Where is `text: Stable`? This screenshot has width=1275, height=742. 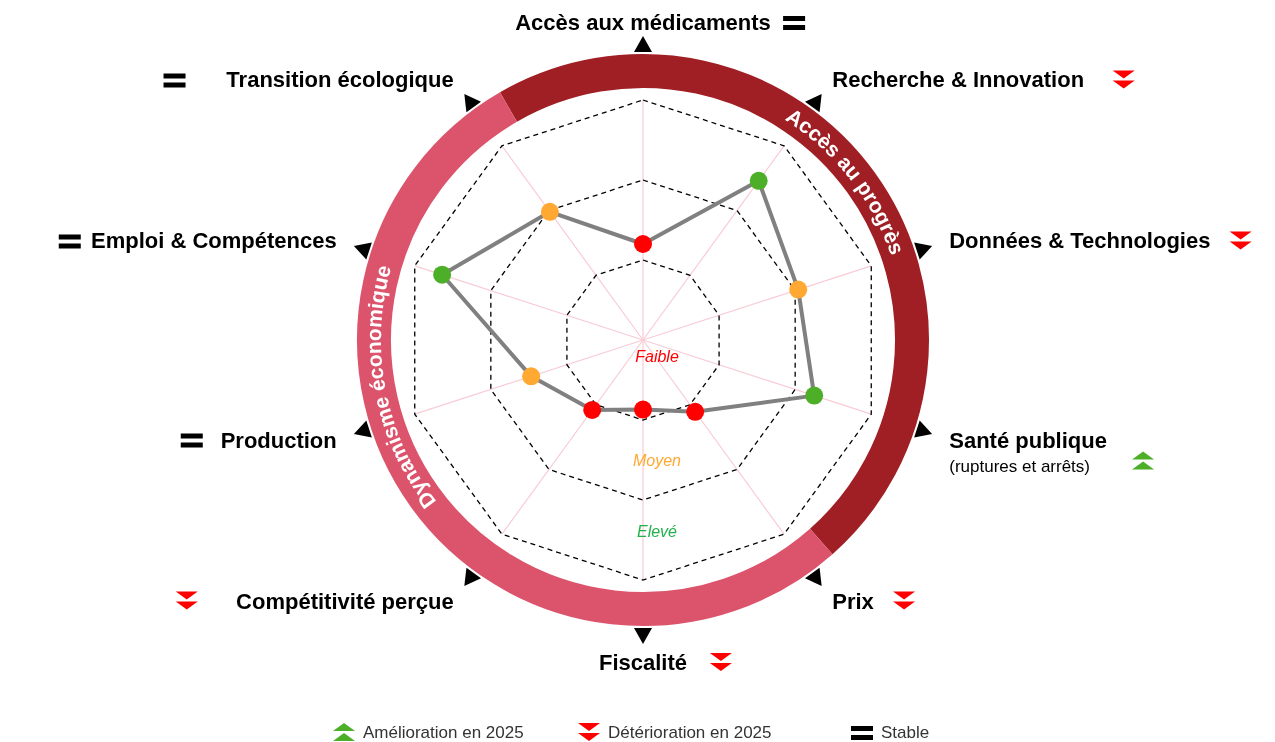
text: Stable is located at coordinates (905, 732).